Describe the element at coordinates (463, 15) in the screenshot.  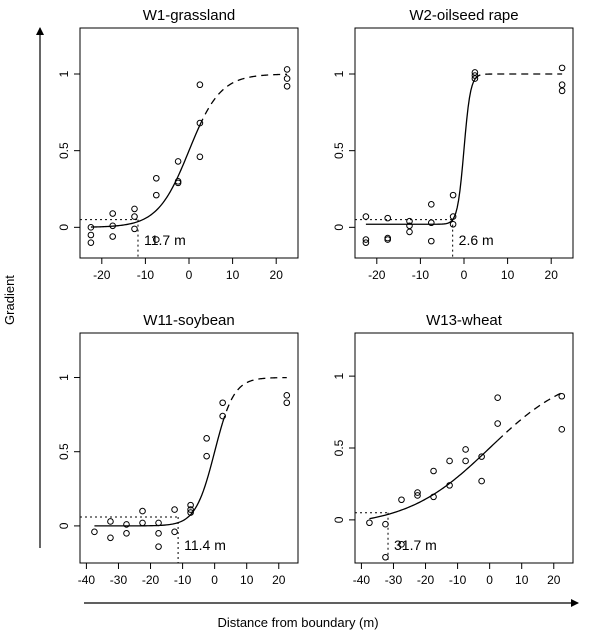
I see `panel-title: W2-oilseed rape` at that location.